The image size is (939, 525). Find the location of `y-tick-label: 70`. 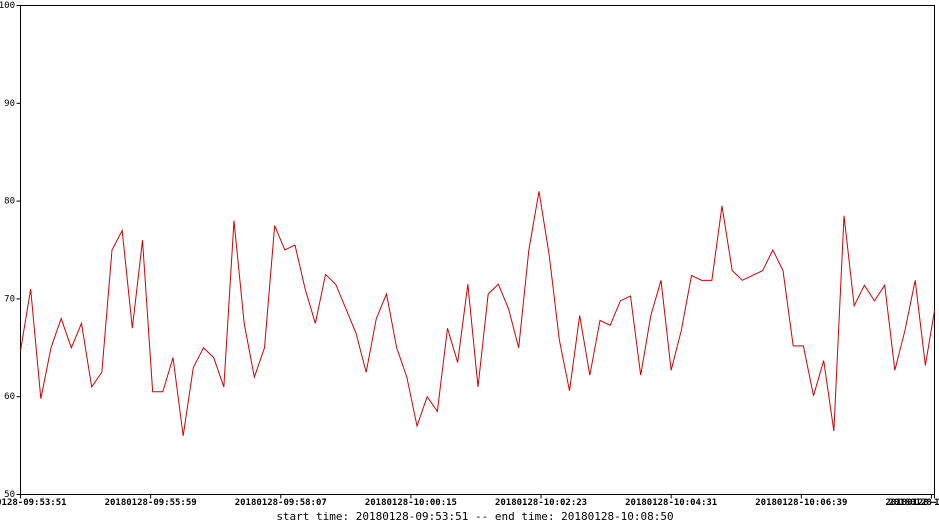

y-tick-label: 70 is located at coordinates (9, 299).